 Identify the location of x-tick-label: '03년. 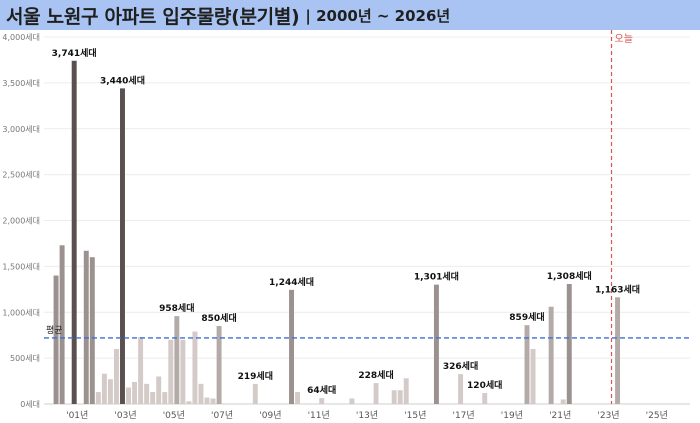
(125, 415).